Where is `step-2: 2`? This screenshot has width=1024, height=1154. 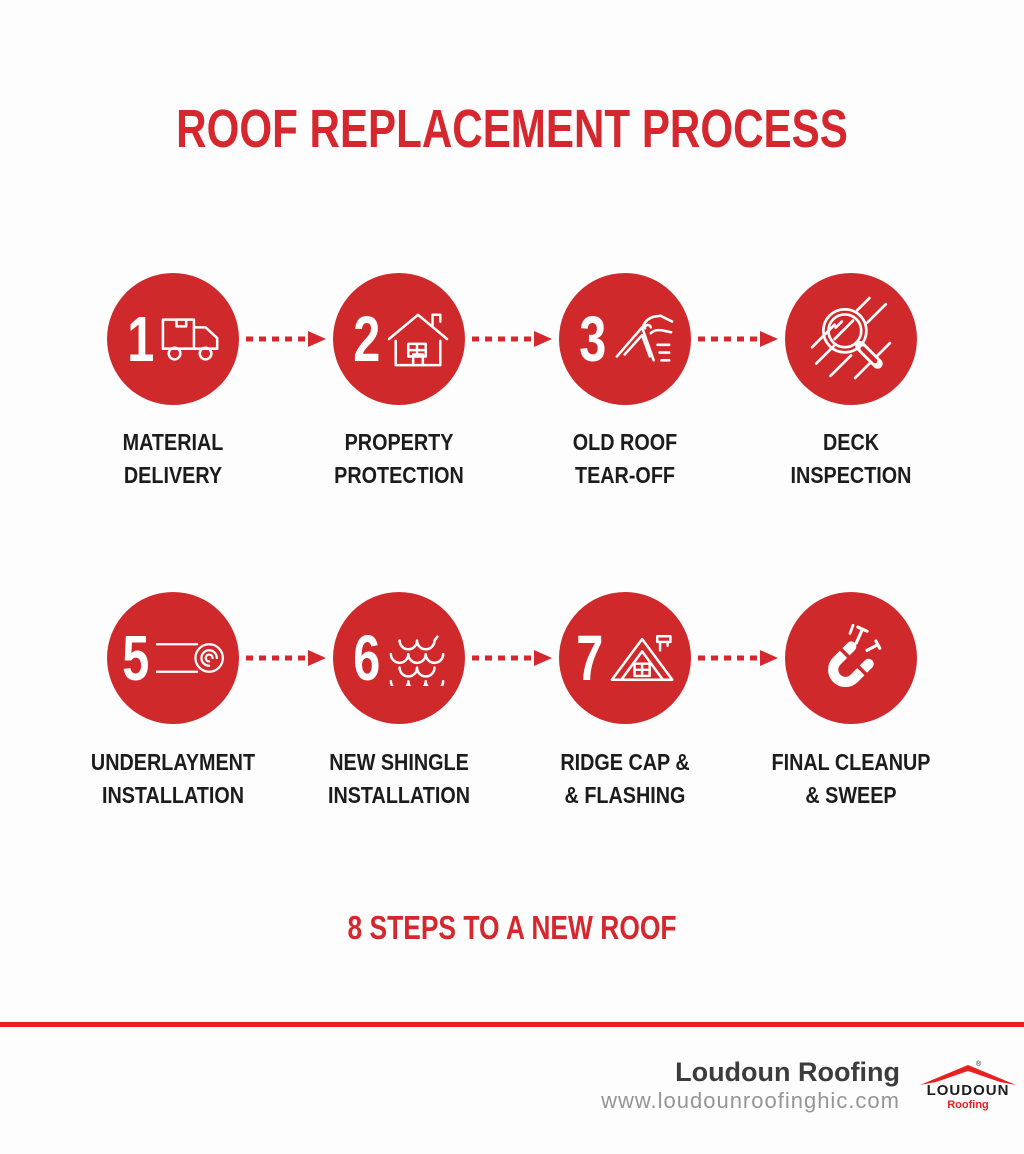 step-2: 2 is located at coordinates (399, 339).